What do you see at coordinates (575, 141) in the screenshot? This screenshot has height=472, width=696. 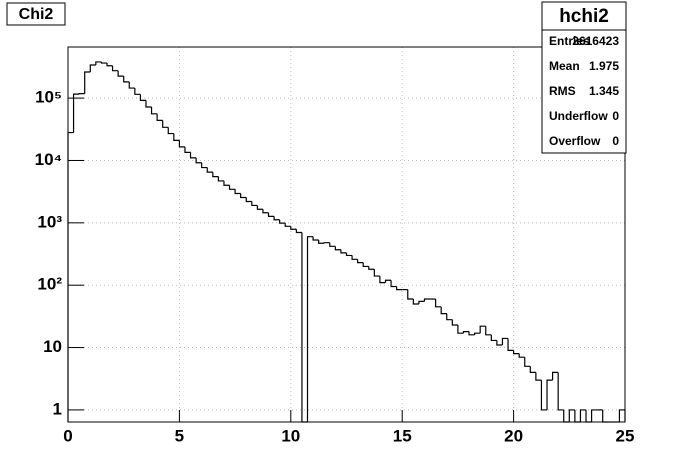 I see `stats-label: Overflow` at bounding box center [575, 141].